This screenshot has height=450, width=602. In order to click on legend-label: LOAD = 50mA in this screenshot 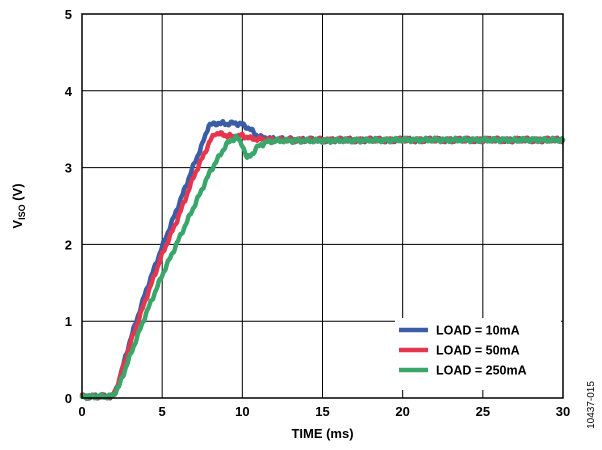, I will do `click(478, 351)`.